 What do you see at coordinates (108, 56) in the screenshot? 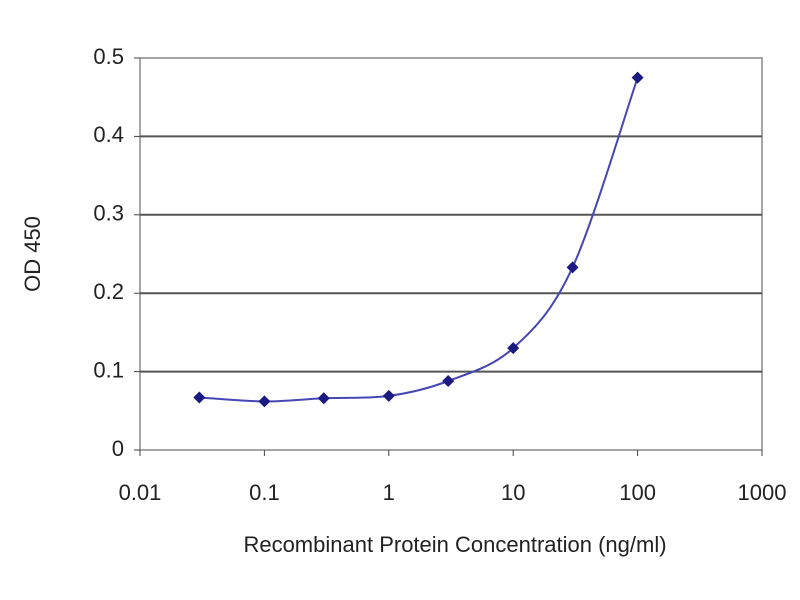
I see `y-tick-label: 0.5` at bounding box center [108, 56].